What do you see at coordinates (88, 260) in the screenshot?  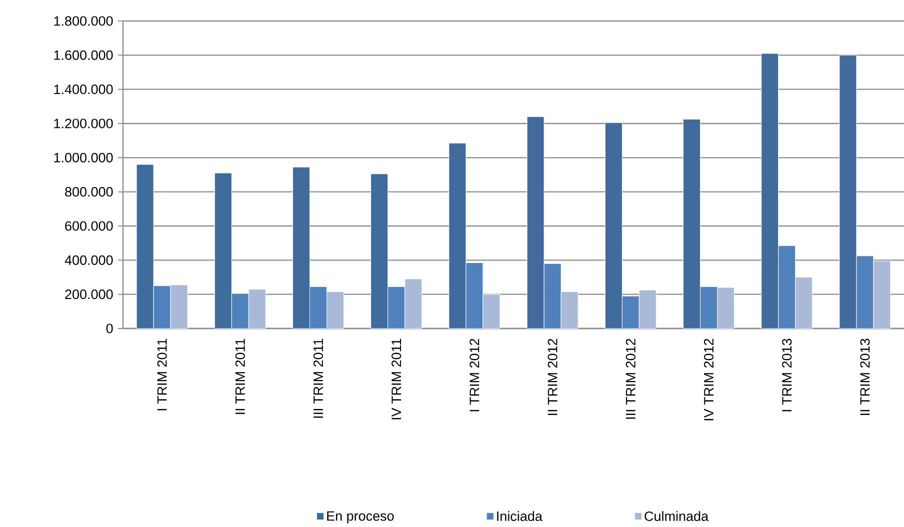 I see `y-tick-label: 400.000` at bounding box center [88, 260].